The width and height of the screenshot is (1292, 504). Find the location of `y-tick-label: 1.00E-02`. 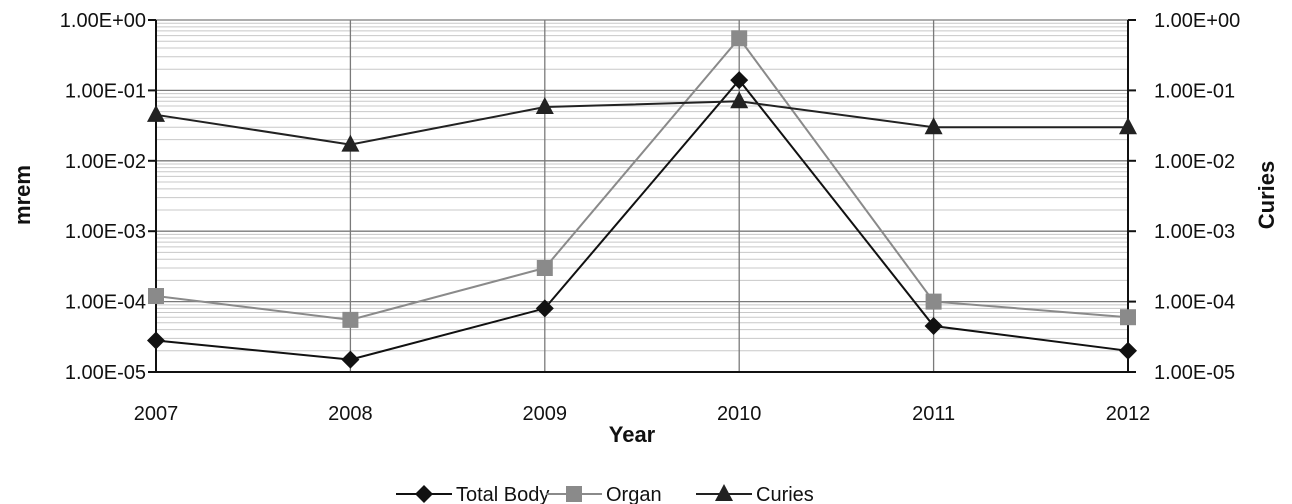

y-tick-label: 1.00E-02 is located at coordinates (105, 162).